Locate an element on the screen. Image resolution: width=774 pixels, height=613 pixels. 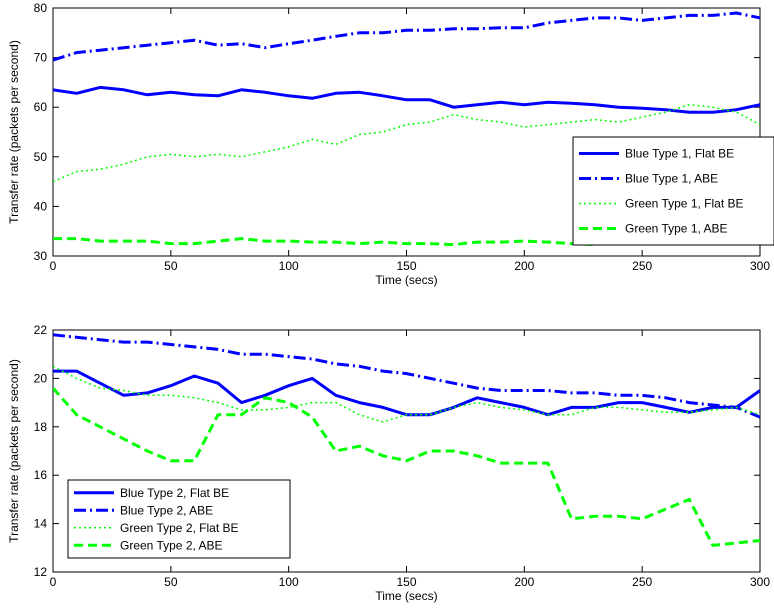
y-tick-label: 30 is located at coordinates (41, 256).